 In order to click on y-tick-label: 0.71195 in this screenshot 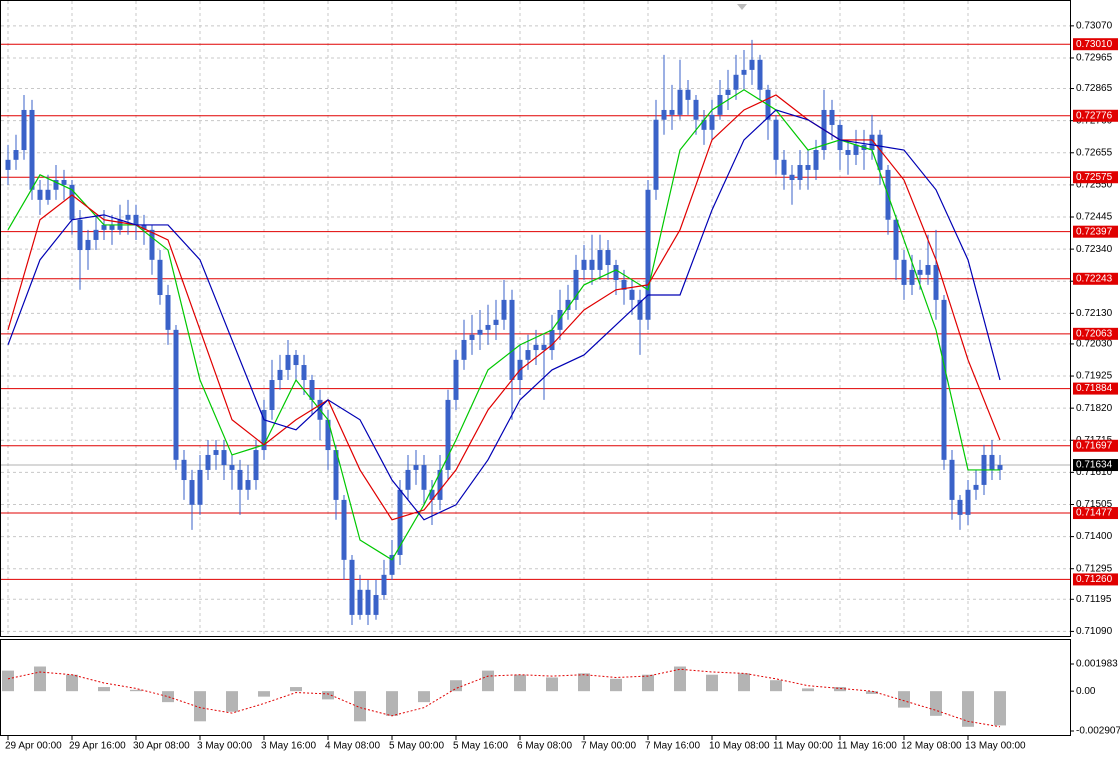, I will do `click(1094, 599)`.